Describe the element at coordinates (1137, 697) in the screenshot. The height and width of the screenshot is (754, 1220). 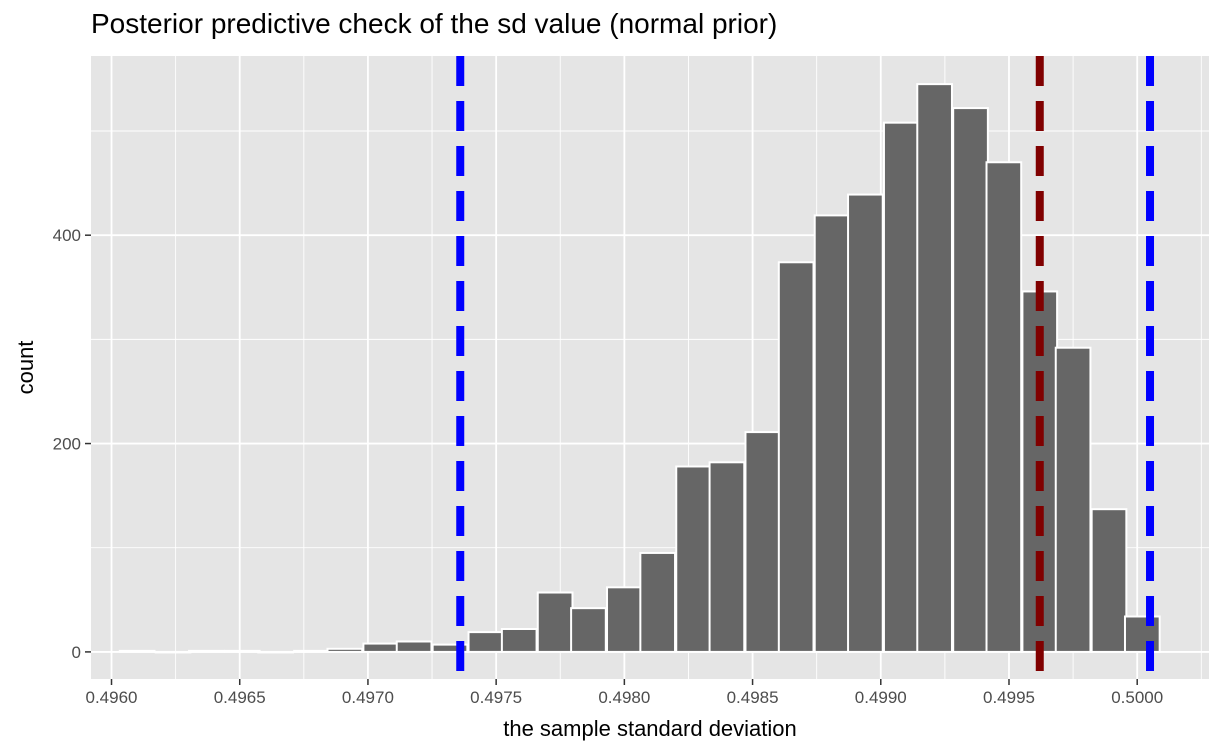
I see `x-tick-label: 0.5000` at that location.